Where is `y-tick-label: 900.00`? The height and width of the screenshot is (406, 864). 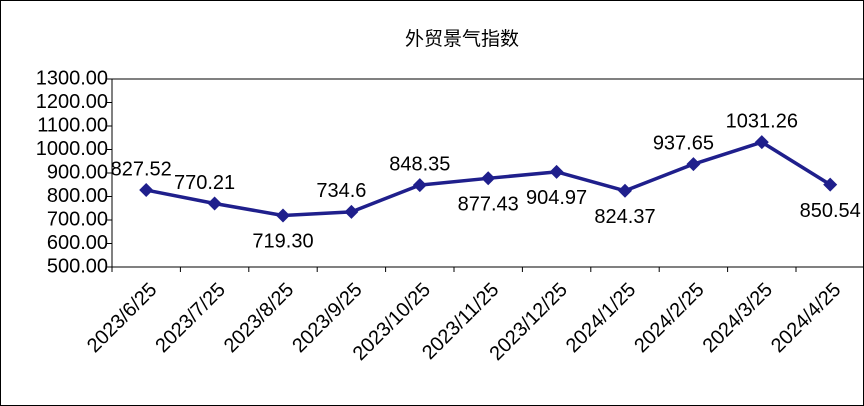 y-tick-label: 900.00 is located at coordinates (77, 172).